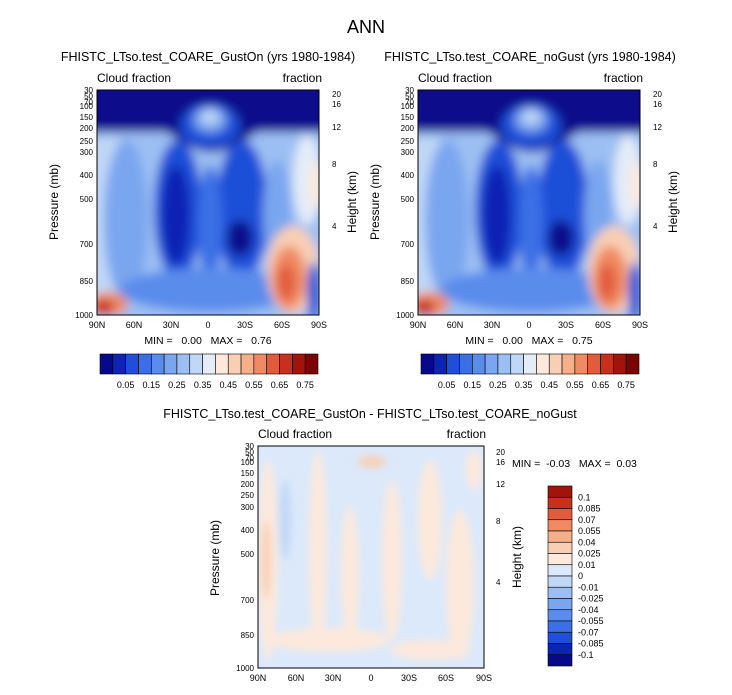 The width and height of the screenshot is (732, 695). What do you see at coordinates (248, 530) in the screenshot?
I see `y-tick-label: 400` at bounding box center [248, 530].